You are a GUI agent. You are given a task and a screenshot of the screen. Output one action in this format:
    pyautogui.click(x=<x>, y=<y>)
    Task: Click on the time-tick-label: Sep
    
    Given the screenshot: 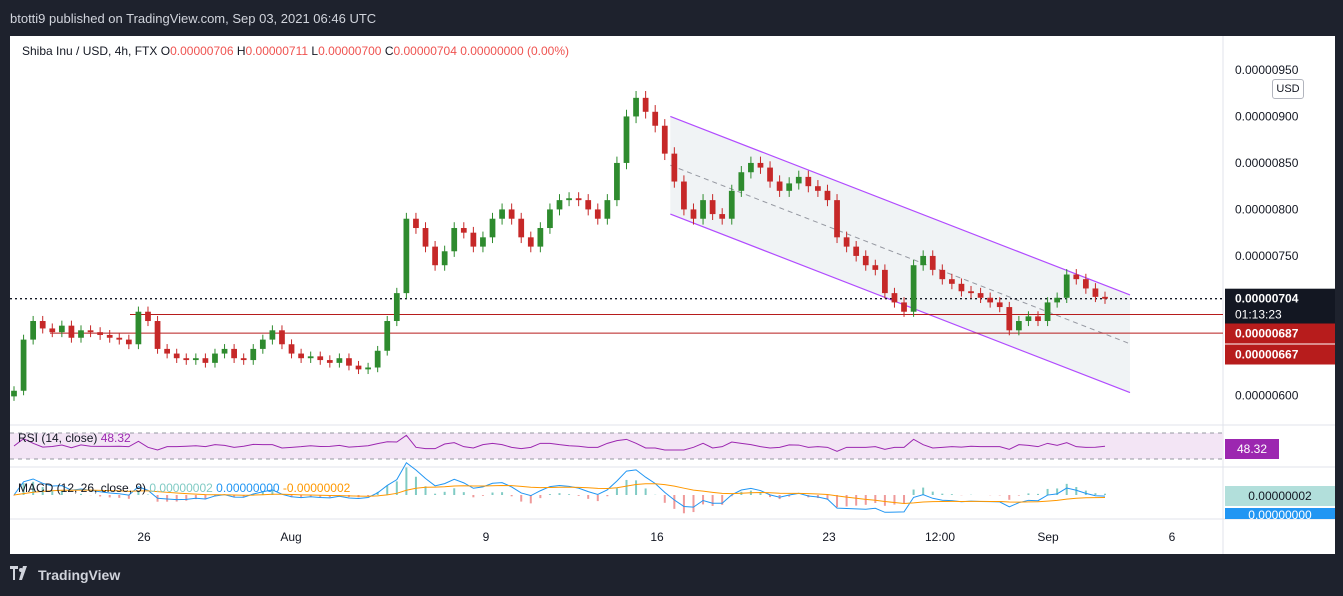 What is the action you would take?
    pyautogui.click(x=1048, y=537)
    